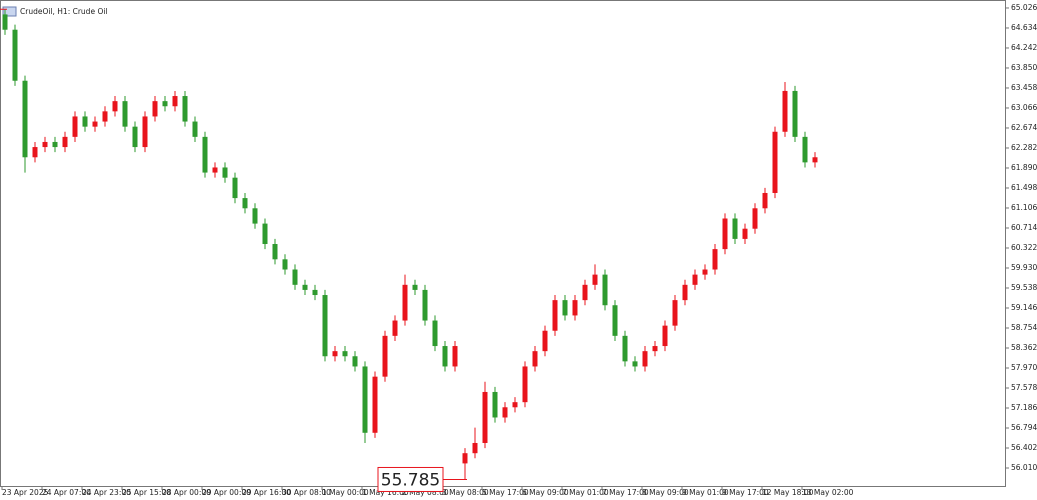 This screenshot has width=1037, height=500. Describe the element at coordinates (66, 492) in the screenshot. I see `x-tick-label: 24 Apr 07:00` at that location.